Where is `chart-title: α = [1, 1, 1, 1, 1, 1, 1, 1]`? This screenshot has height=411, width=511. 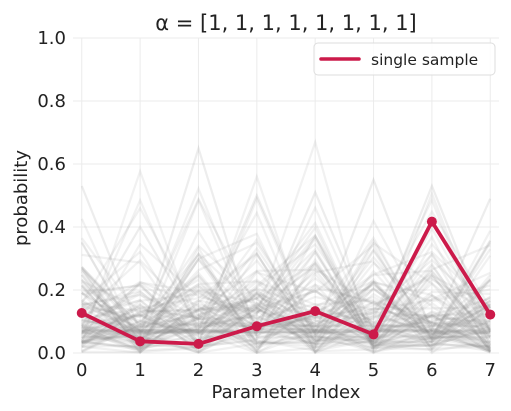
chart-title: α = [1, 1, 1, 1, 1, 1, 1, 1] is located at coordinates (286, 23).